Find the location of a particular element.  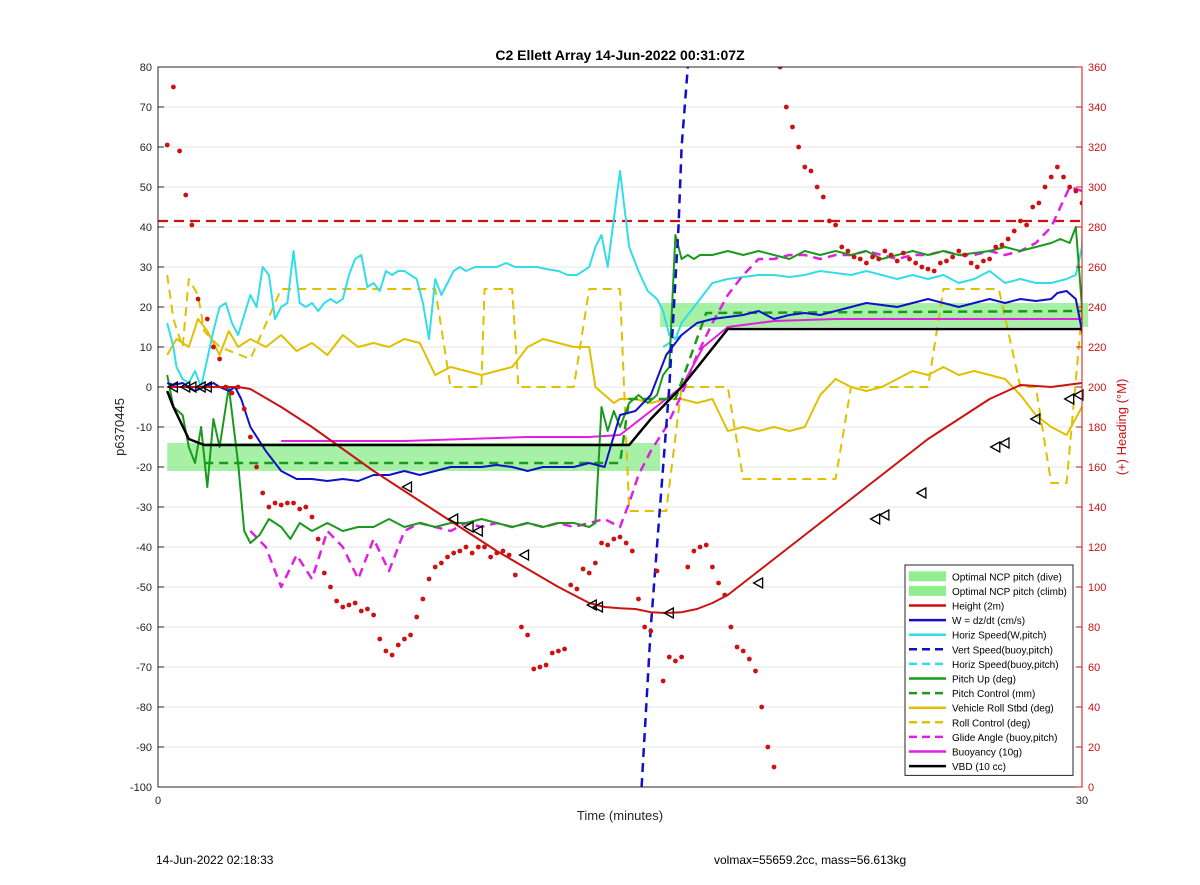

y2-tick-label: 220 is located at coordinates (1097, 348).